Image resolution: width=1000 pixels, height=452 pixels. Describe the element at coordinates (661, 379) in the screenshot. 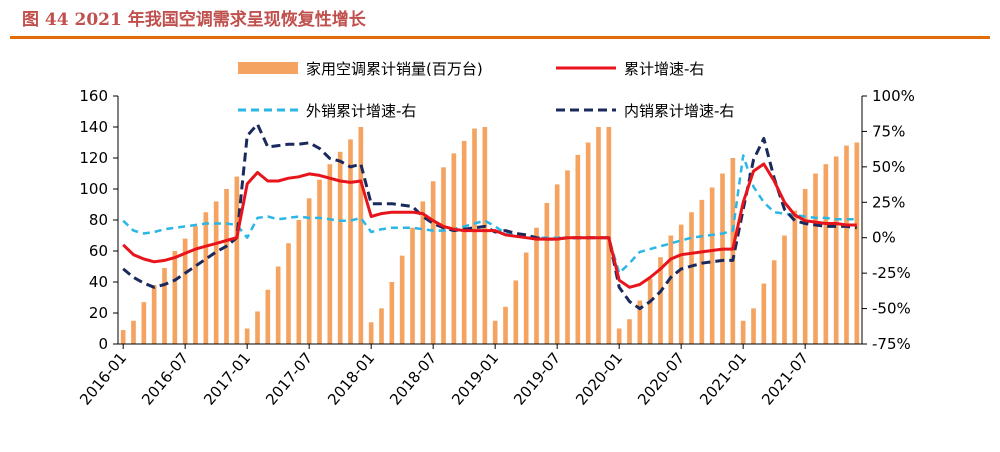

I see `x-tick-label: 2020-07` at that location.